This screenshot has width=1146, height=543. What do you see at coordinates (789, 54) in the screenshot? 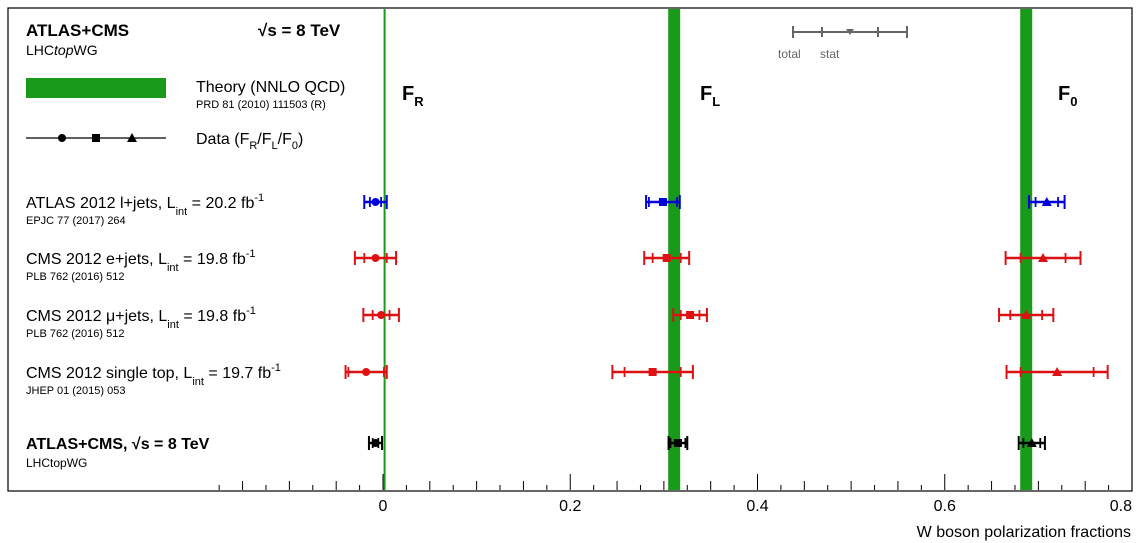
I see `total-legend-label: total` at bounding box center [789, 54].